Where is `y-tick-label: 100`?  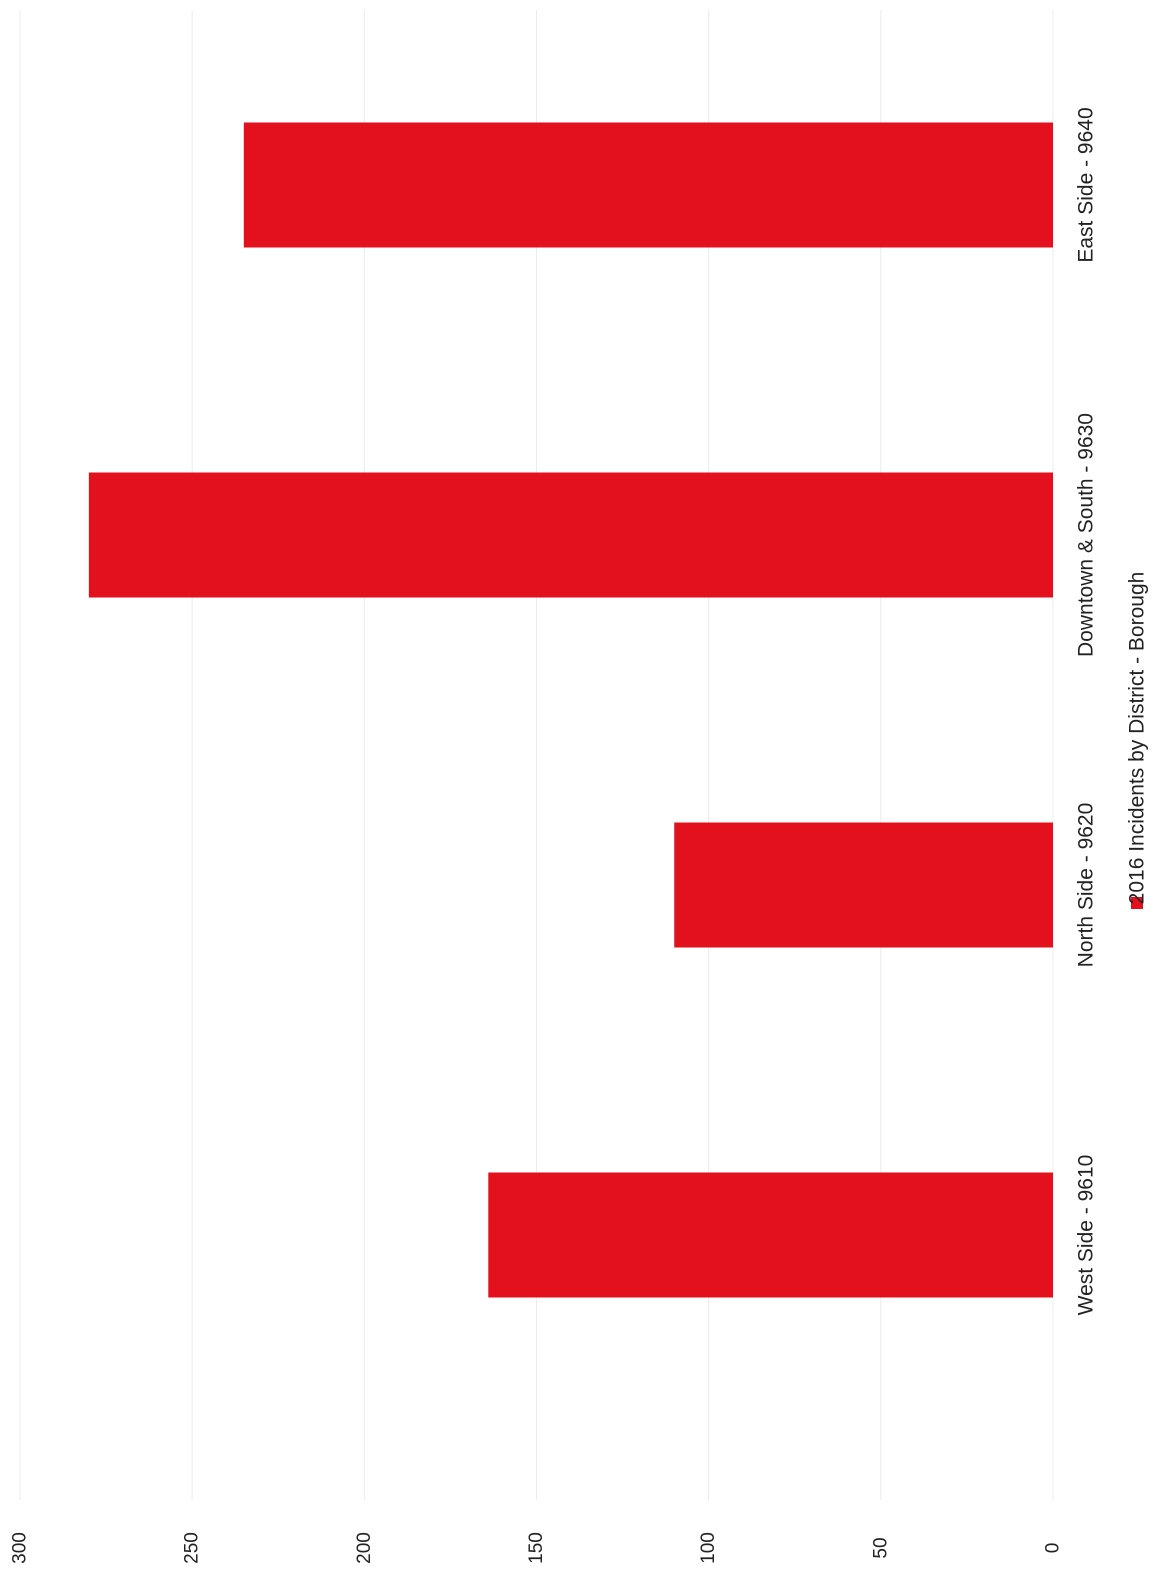
y-tick-label: 100 is located at coordinates (708, 1548).